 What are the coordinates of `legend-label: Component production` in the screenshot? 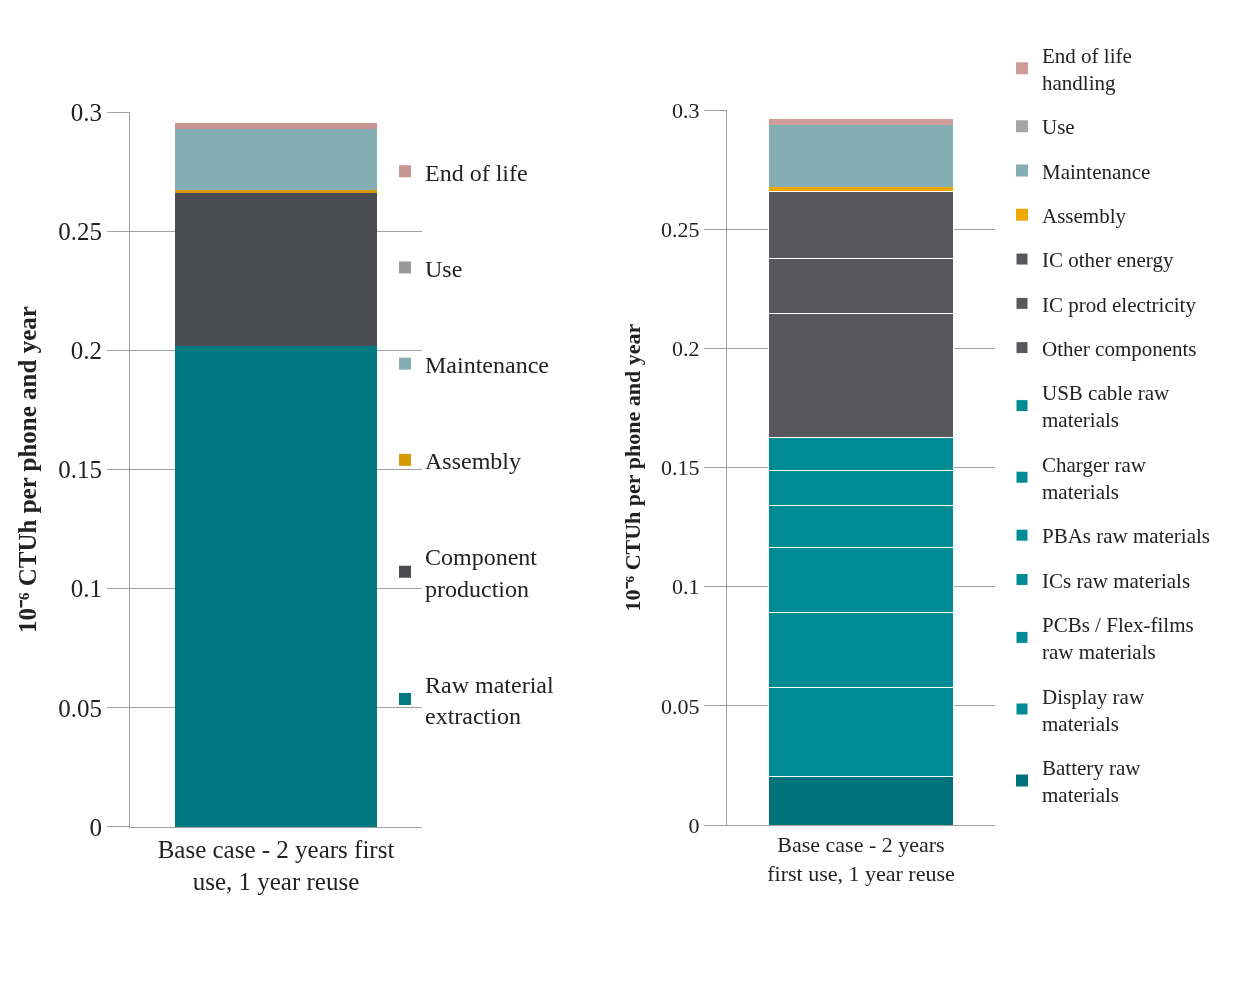 It's located at (481, 573).